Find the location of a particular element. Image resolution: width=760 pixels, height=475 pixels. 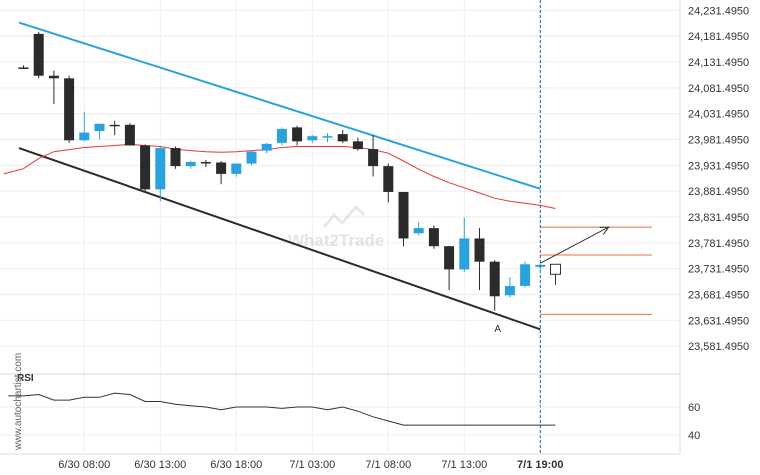

time-tick-label: 7/1 03:00 is located at coordinates (312, 465).